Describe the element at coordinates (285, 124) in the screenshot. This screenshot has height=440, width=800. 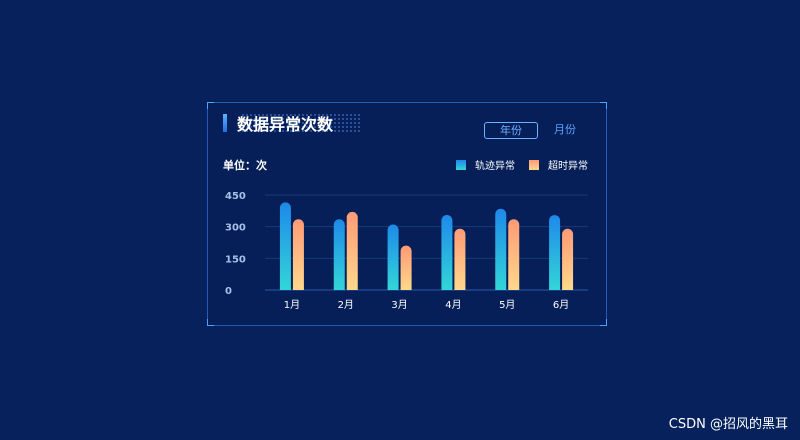
I see `panel-title: 数据异常次数` at that location.